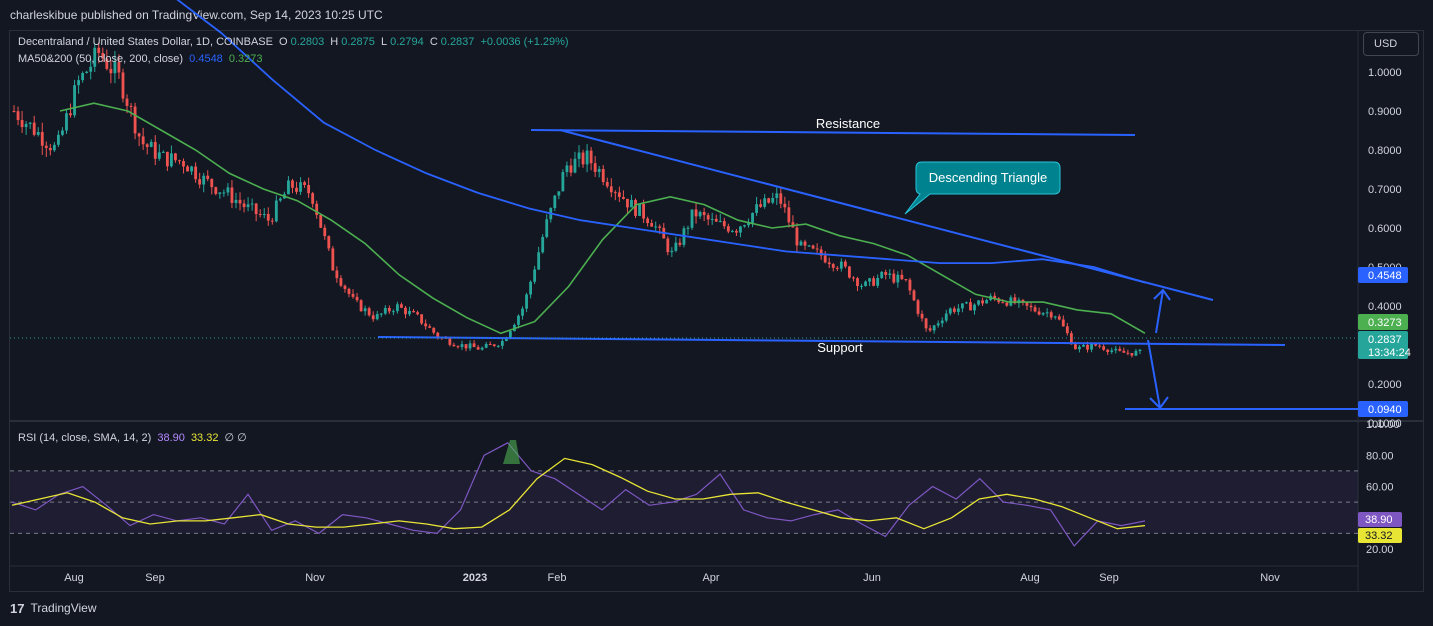 This screenshot has width=1433, height=626. I want to click on ma200-price-badge: 0.4548, so click(1385, 276).